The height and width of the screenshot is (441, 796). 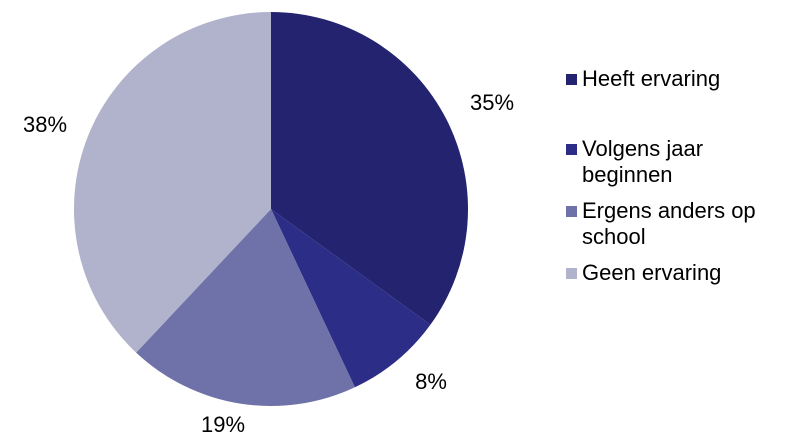 What do you see at coordinates (245, 308) in the screenshot?
I see `pie-slice-ergens-anders-op-school` at bounding box center [245, 308].